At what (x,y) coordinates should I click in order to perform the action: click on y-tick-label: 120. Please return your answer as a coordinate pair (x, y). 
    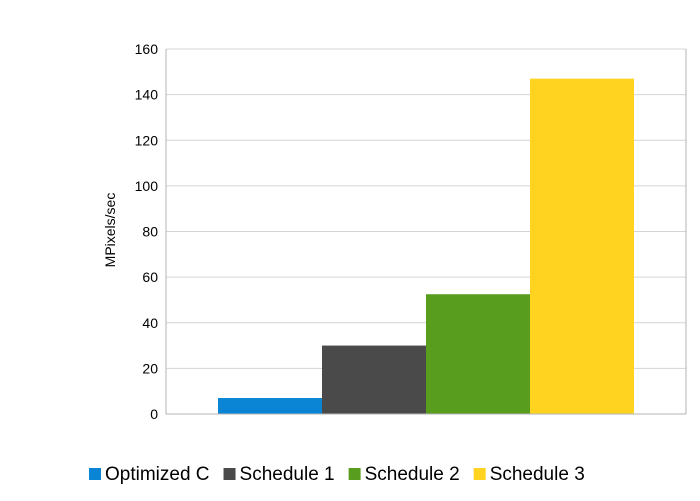
    Looking at the image, I should click on (147, 140).